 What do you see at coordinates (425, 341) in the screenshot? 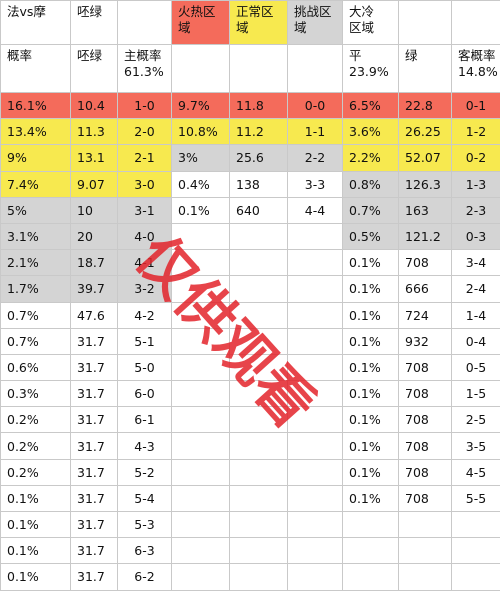
I see `table-cell: 932` at bounding box center [425, 341].